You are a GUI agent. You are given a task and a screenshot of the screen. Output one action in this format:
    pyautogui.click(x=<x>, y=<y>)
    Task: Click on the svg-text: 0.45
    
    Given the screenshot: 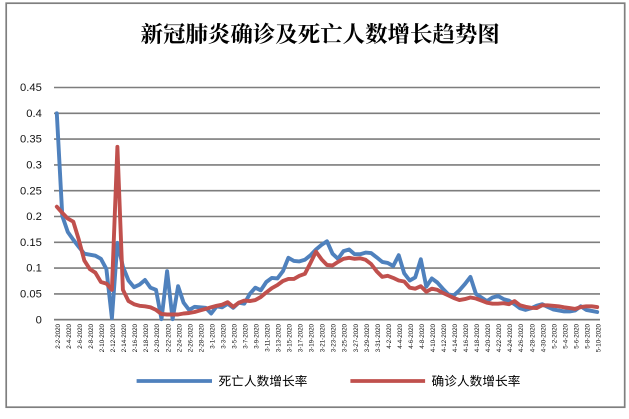 What is the action you would take?
    pyautogui.click(x=31, y=88)
    